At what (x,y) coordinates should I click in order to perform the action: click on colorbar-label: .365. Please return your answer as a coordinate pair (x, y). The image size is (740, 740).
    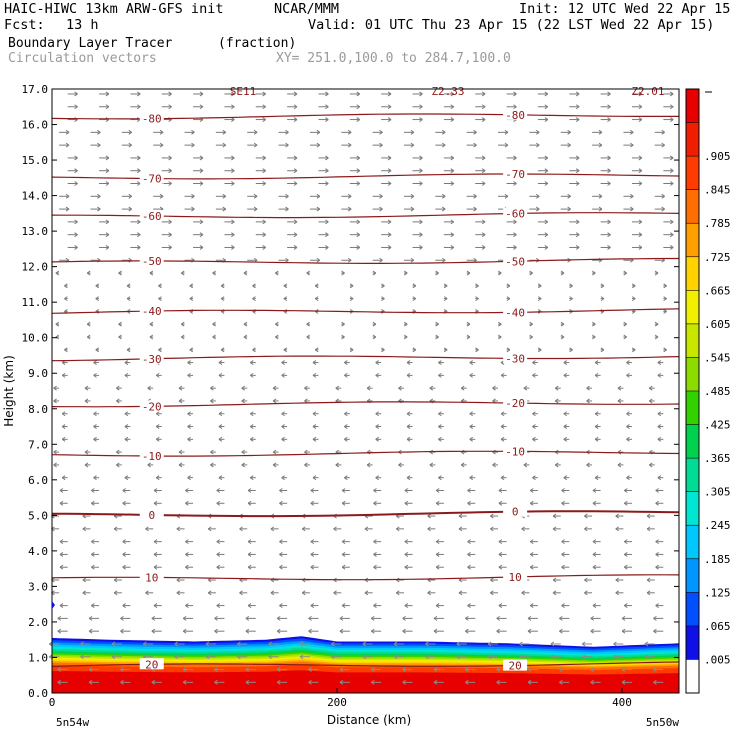
    Looking at the image, I should click on (717, 458).